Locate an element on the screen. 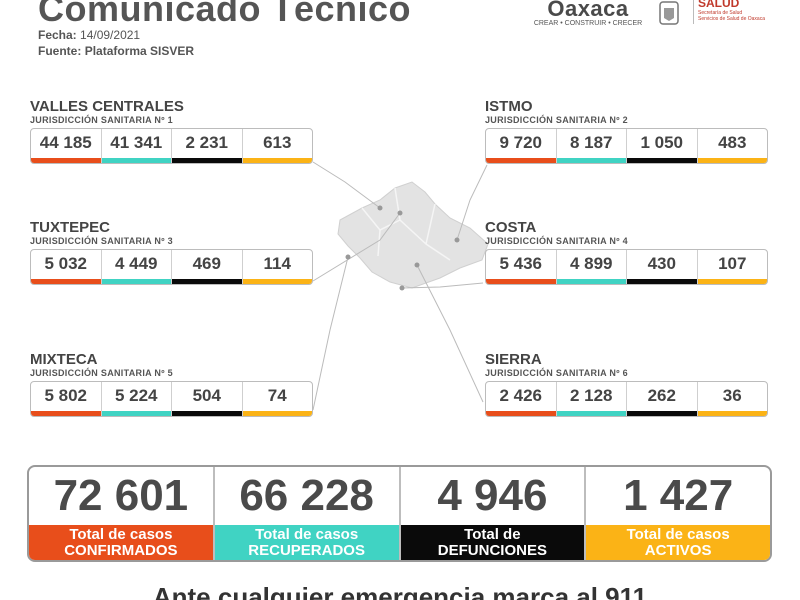  stat-confirmados: 9 720 is located at coordinates (521, 146).